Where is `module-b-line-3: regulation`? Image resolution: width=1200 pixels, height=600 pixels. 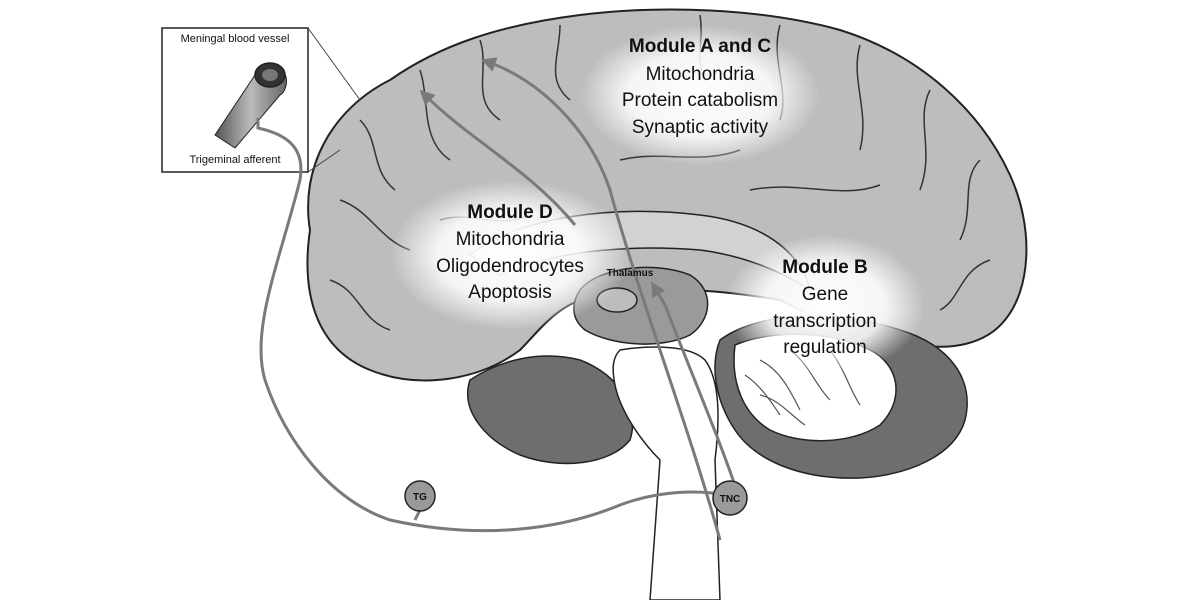 module-b-line-3: regulation is located at coordinates (824, 347).